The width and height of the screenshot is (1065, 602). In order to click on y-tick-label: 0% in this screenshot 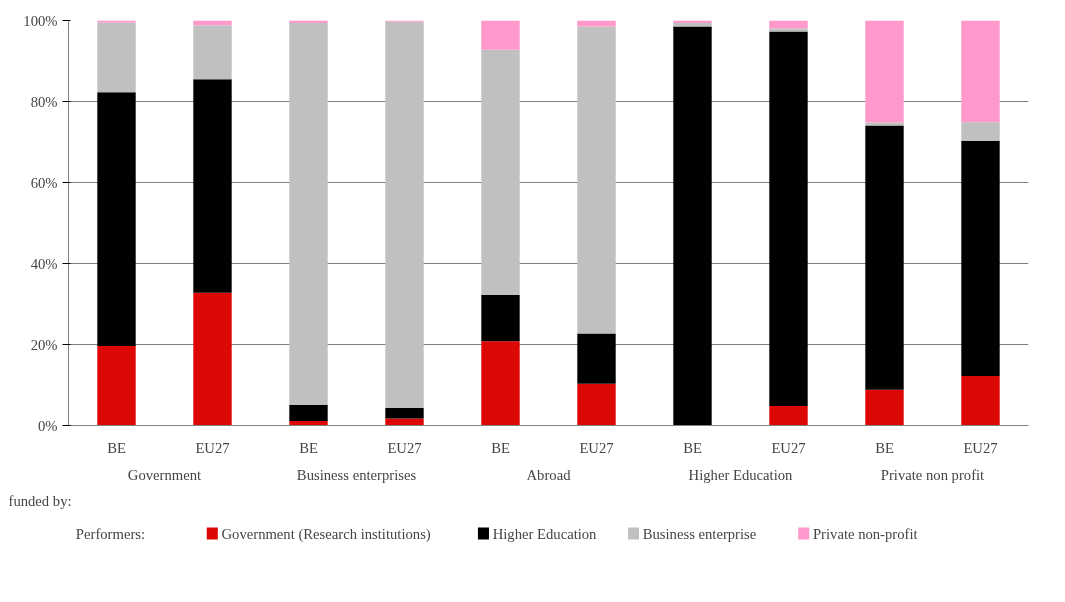, I will do `click(47, 425)`.